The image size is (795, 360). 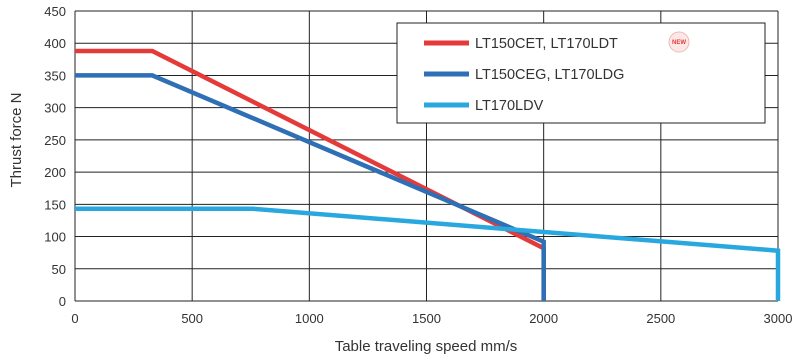 I want to click on y-tick-label: 400, so click(x=55, y=43).